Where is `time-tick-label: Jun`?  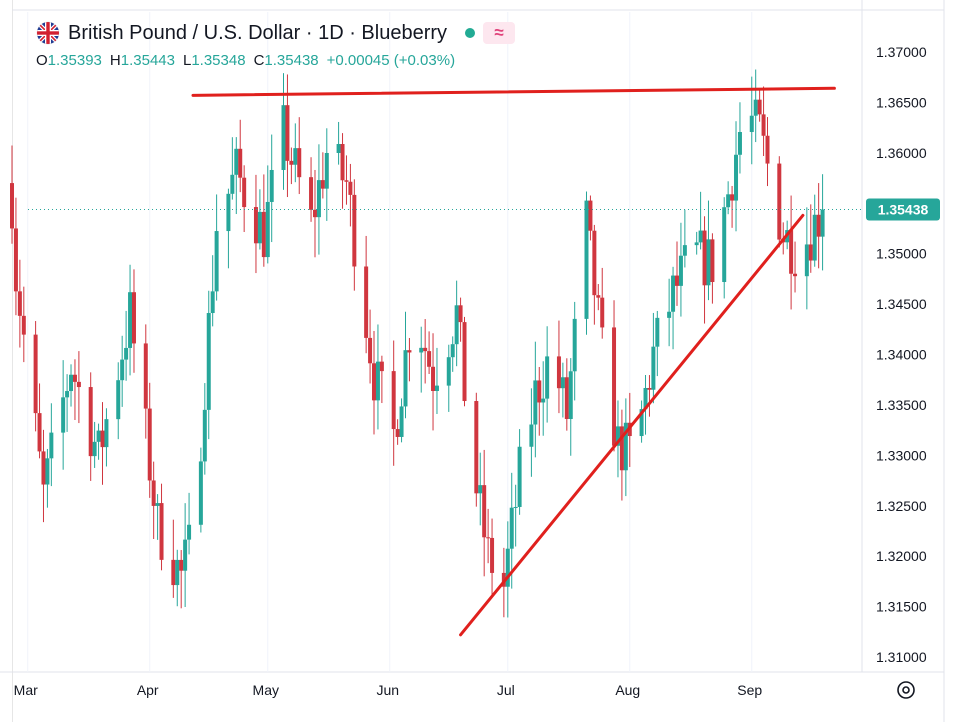
time-tick-label: Jun is located at coordinates (387, 690).